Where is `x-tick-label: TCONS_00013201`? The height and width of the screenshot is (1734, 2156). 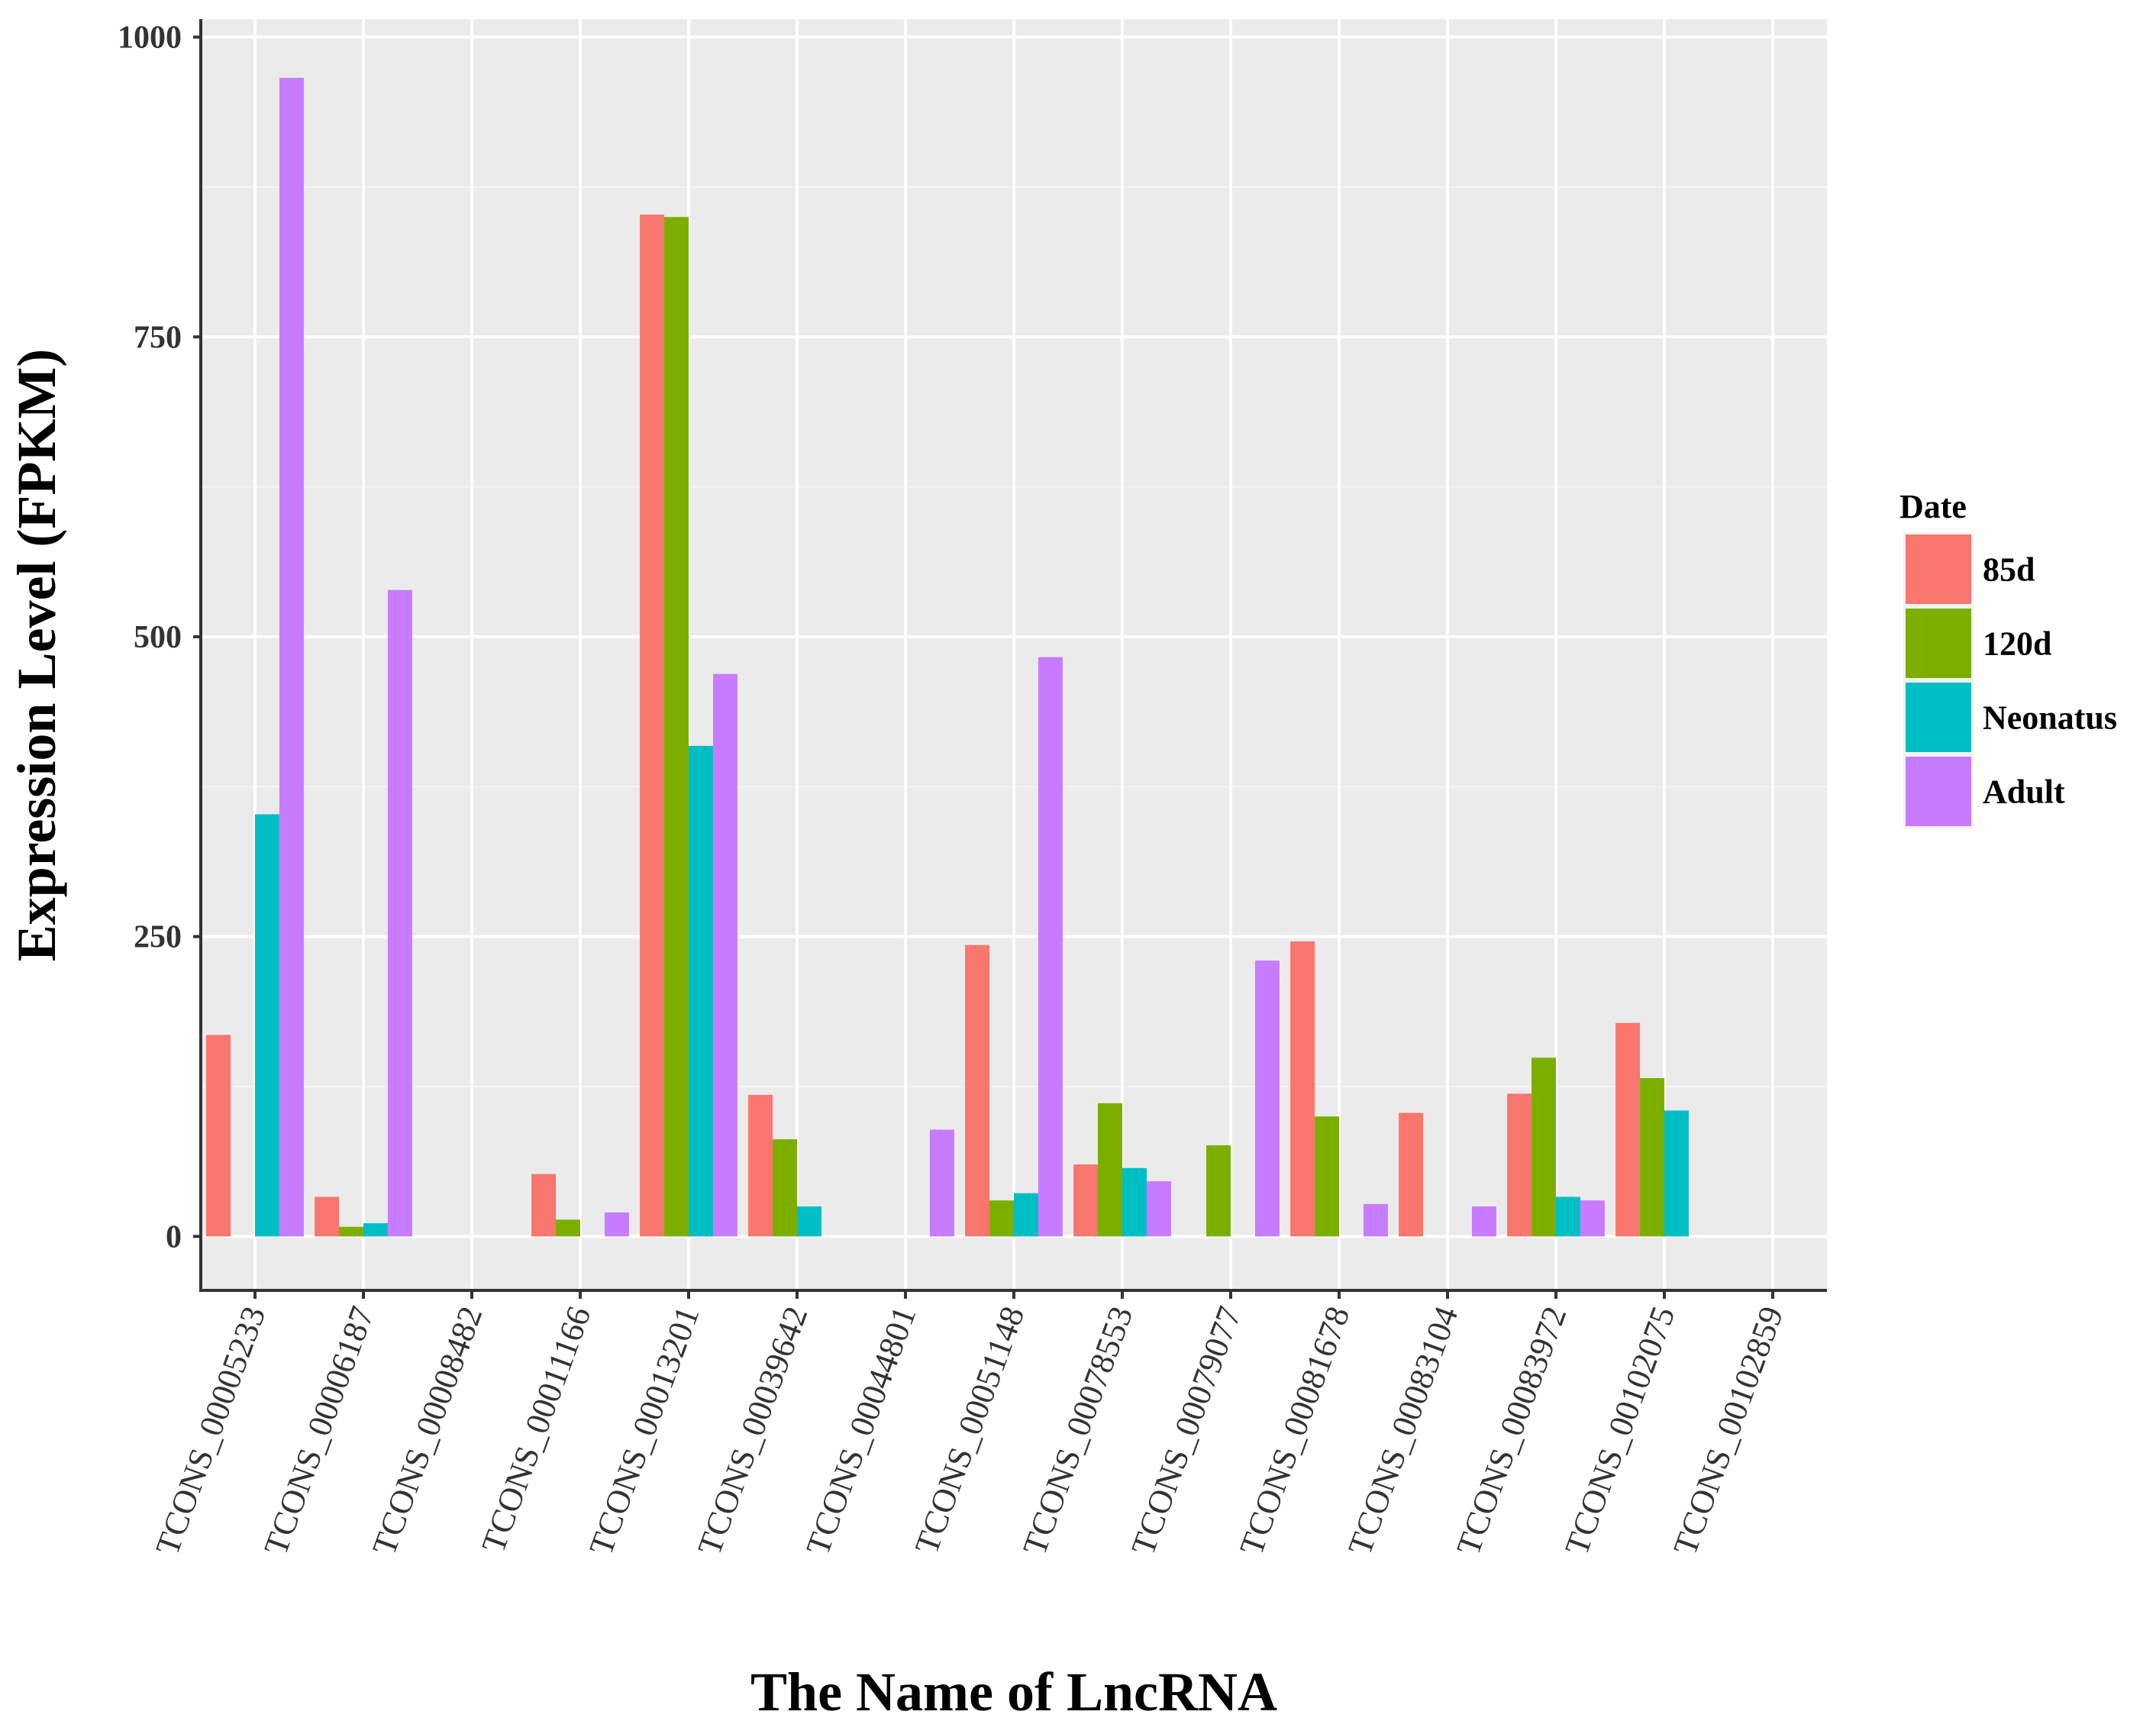
x-tick-label: TCONS_00013201 is located at coordinates (644, 1431).